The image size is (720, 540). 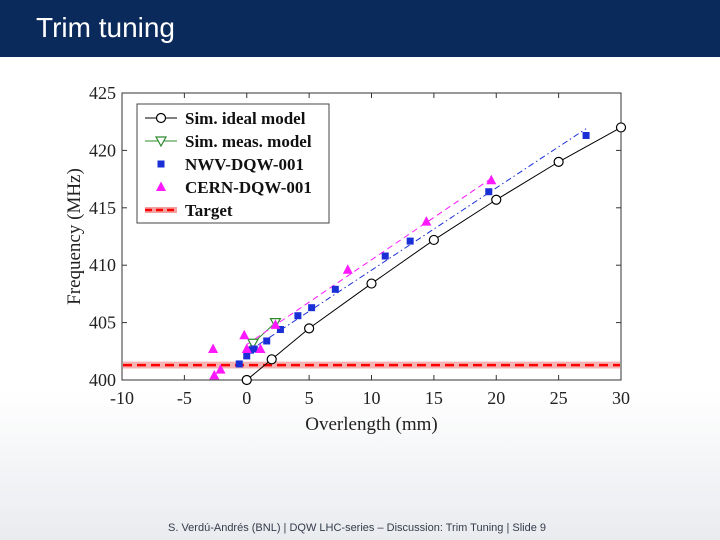 I want to click on y-tick-label: 415, so click(x=102, y=208).